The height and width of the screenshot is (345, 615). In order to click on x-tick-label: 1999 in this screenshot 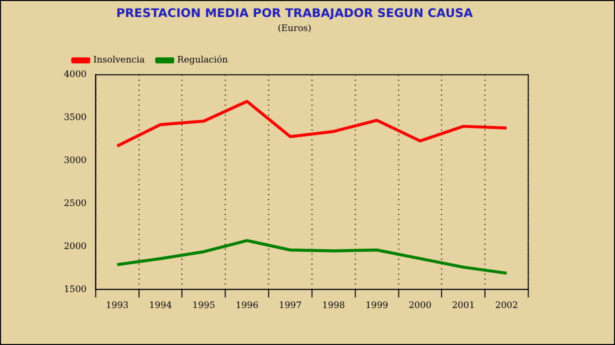, I will do `click(377, 306)`.